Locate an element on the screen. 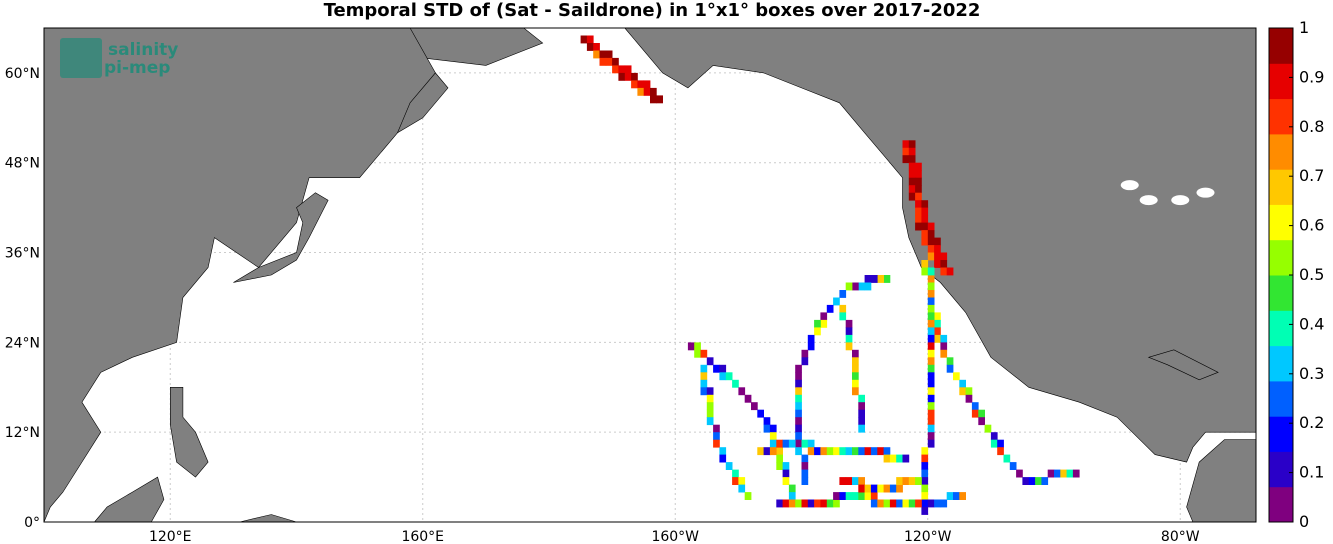  great-lake is located at coordinates (1205, 192).